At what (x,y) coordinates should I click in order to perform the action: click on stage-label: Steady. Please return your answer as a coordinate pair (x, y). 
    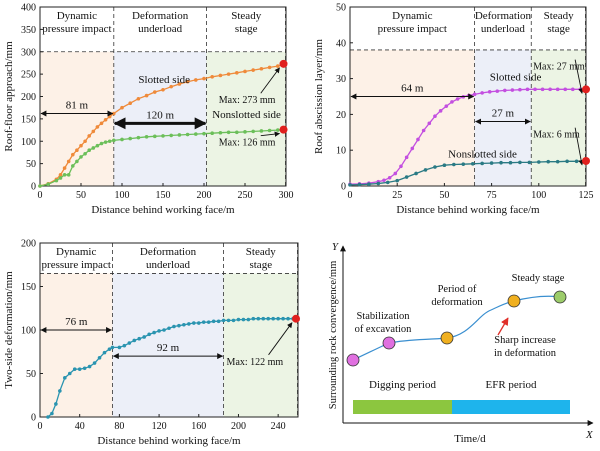
    Looking at the image, I should click on (559, 16).